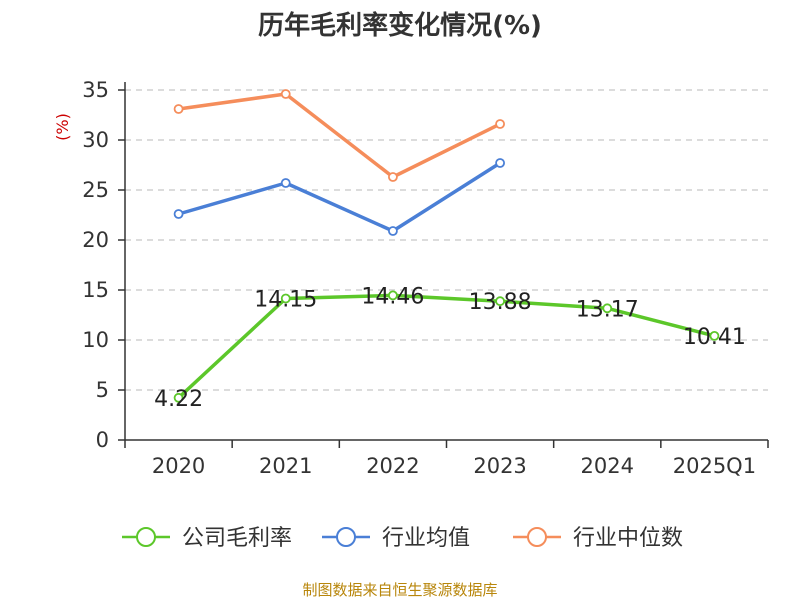 This screenshot has height=600, width=800. I want to click on data-label-2022: 14.46, so click(392, 296).